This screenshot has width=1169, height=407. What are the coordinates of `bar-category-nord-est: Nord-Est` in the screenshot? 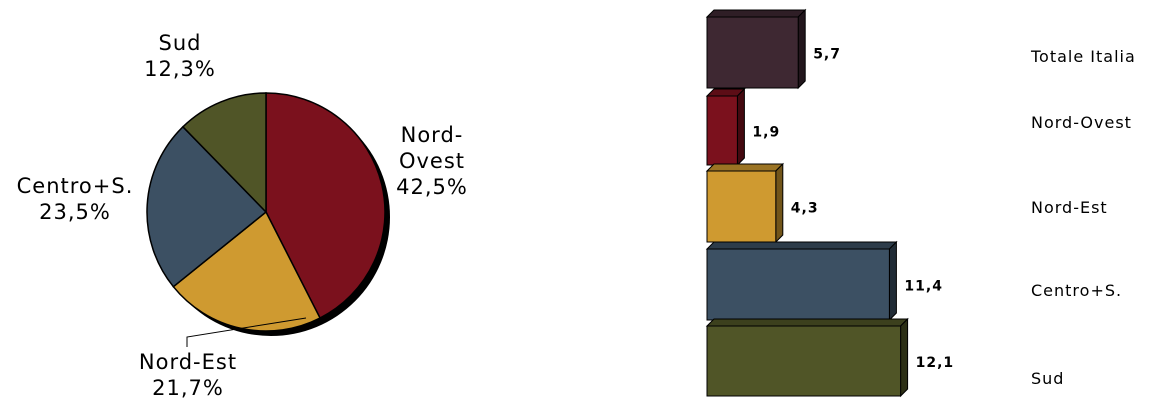 It's located at (1069, 207).